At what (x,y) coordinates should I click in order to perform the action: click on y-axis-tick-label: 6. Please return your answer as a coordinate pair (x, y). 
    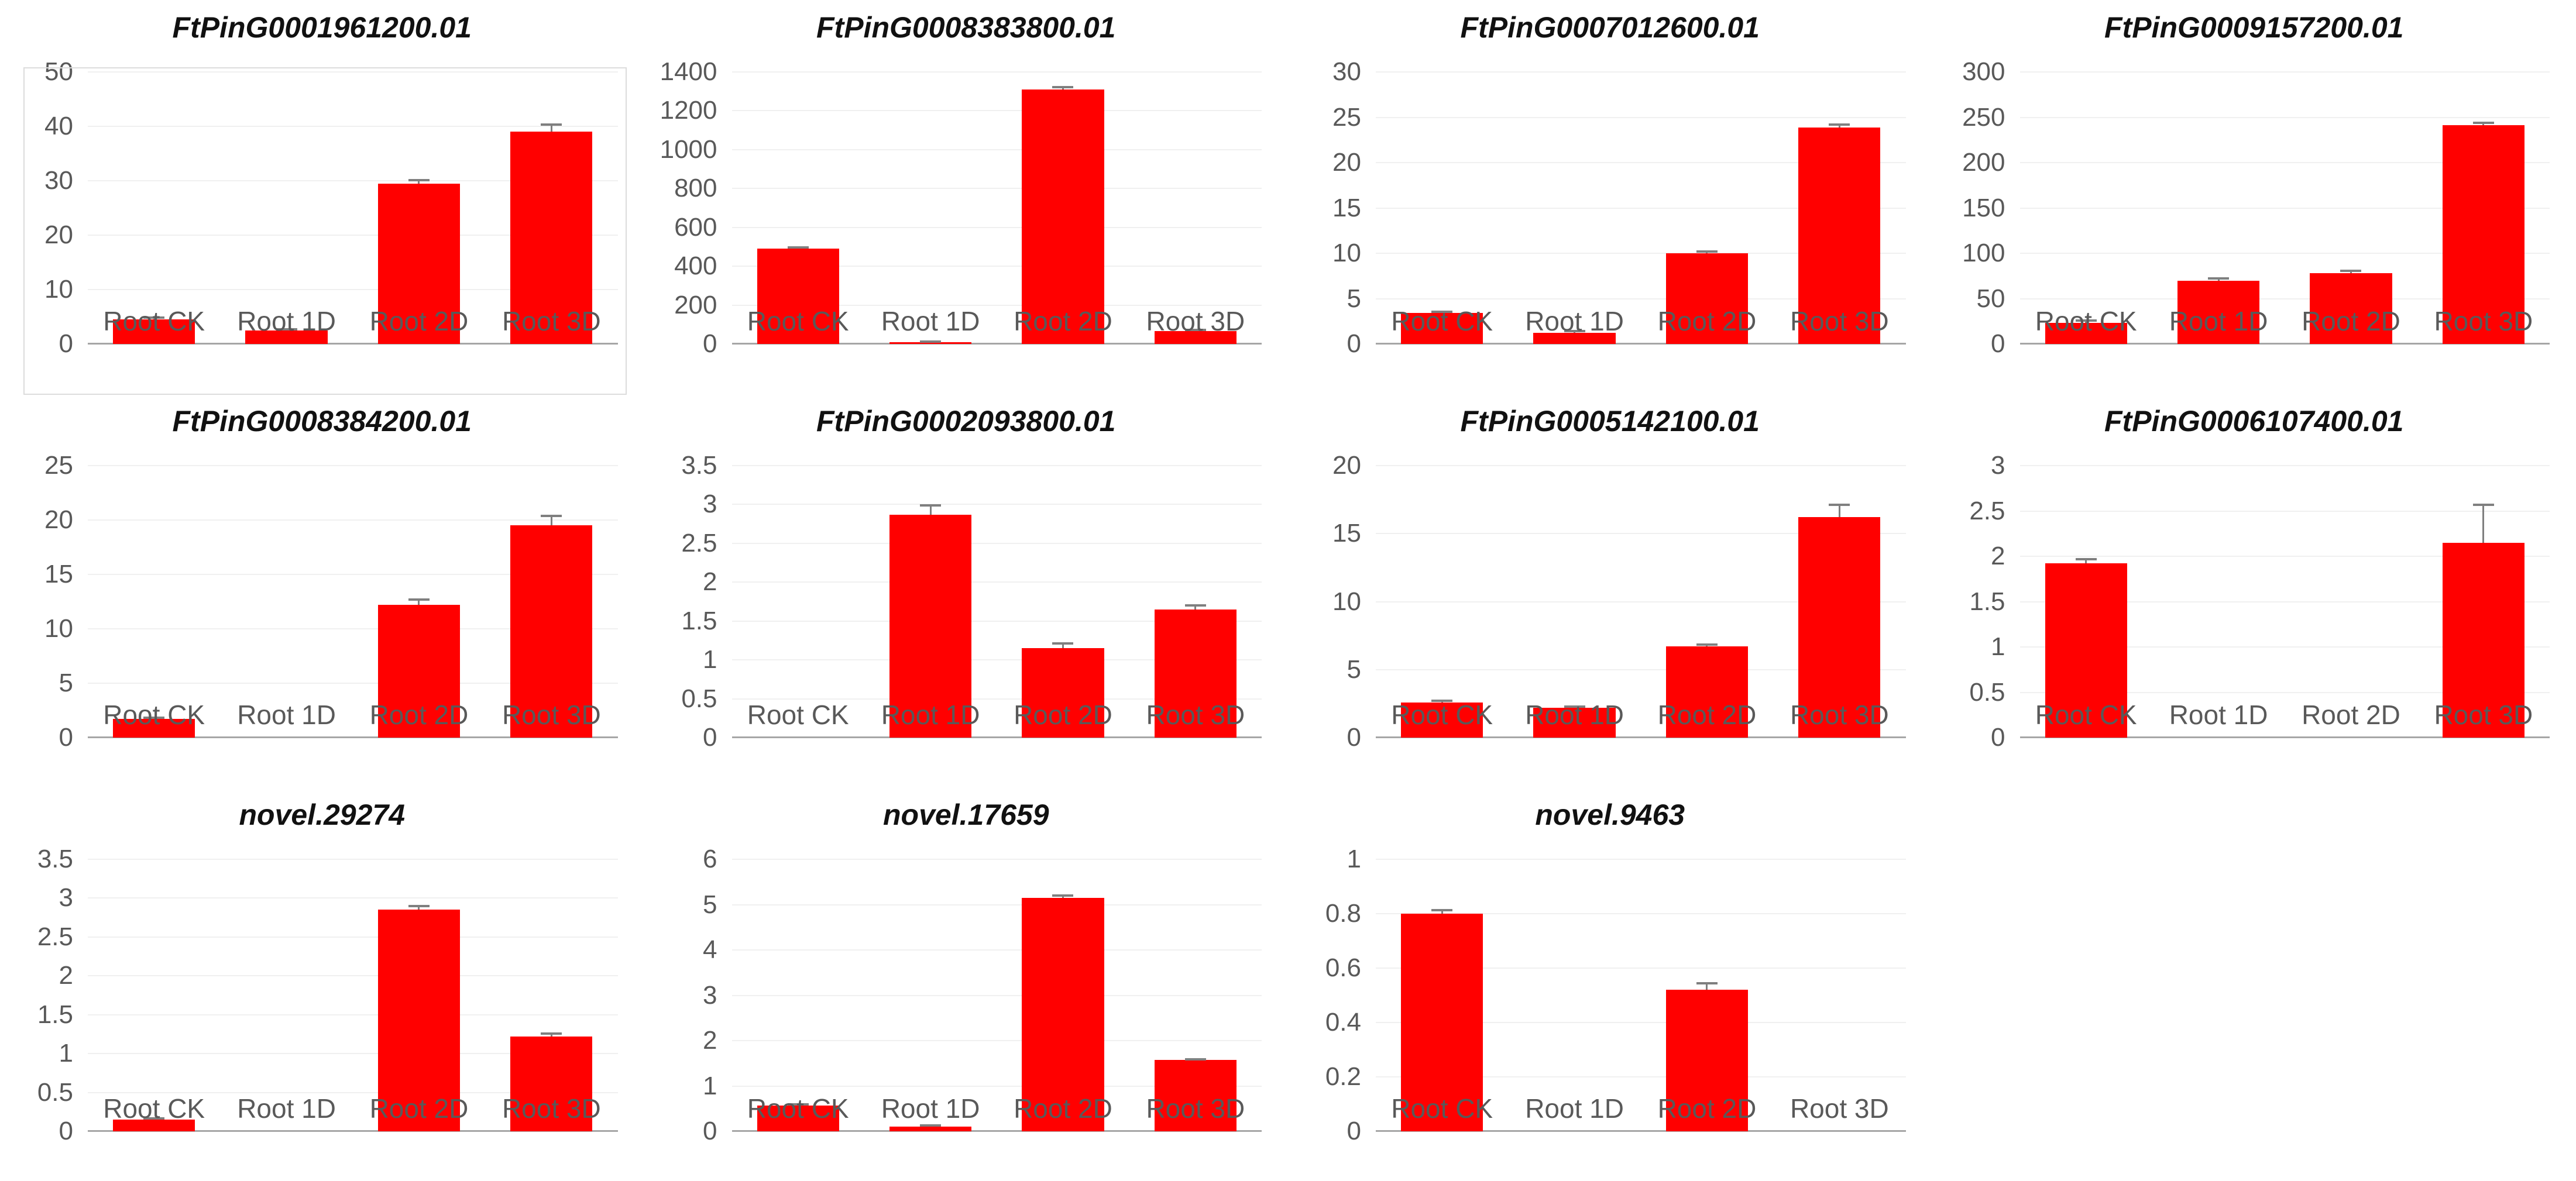
    Looking at the image, I should click on (710, 859).